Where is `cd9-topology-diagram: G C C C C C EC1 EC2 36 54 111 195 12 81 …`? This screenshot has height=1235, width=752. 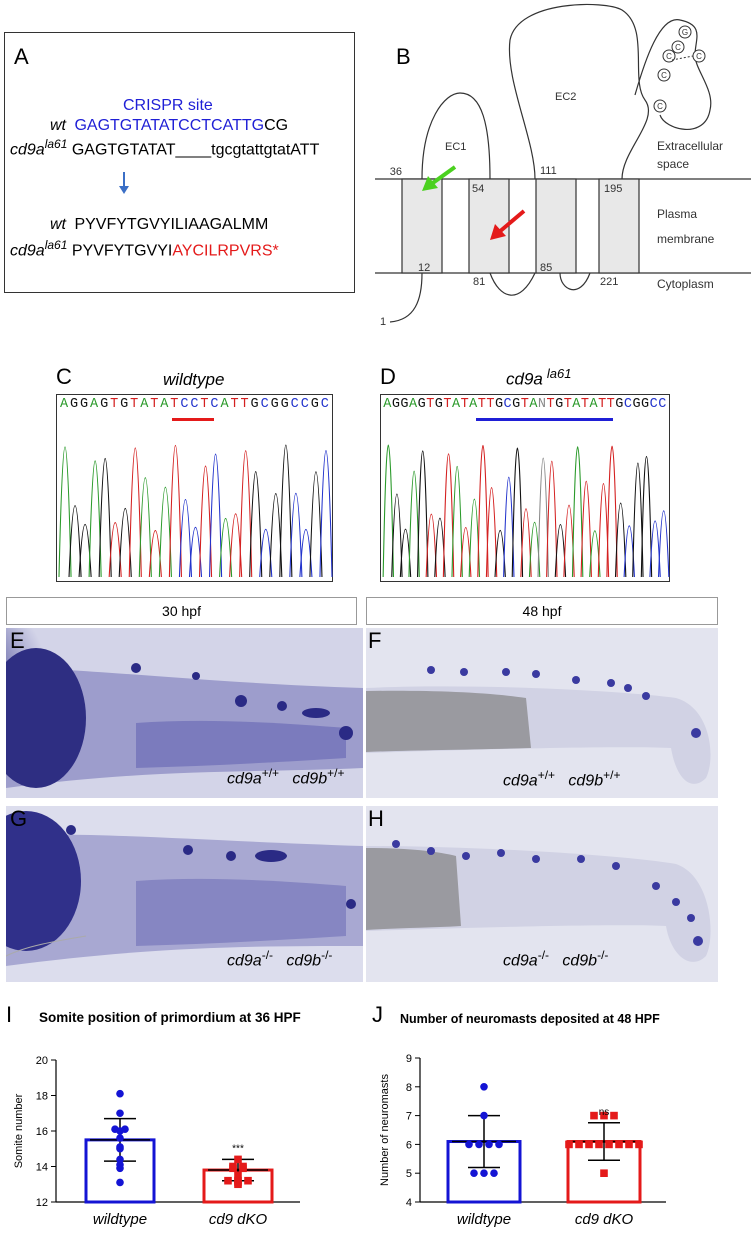 cd9-topology-diagram: G C C C C C EC1 EC2 36 54 111 195 12 81 … is located at coordinates (563, 165).